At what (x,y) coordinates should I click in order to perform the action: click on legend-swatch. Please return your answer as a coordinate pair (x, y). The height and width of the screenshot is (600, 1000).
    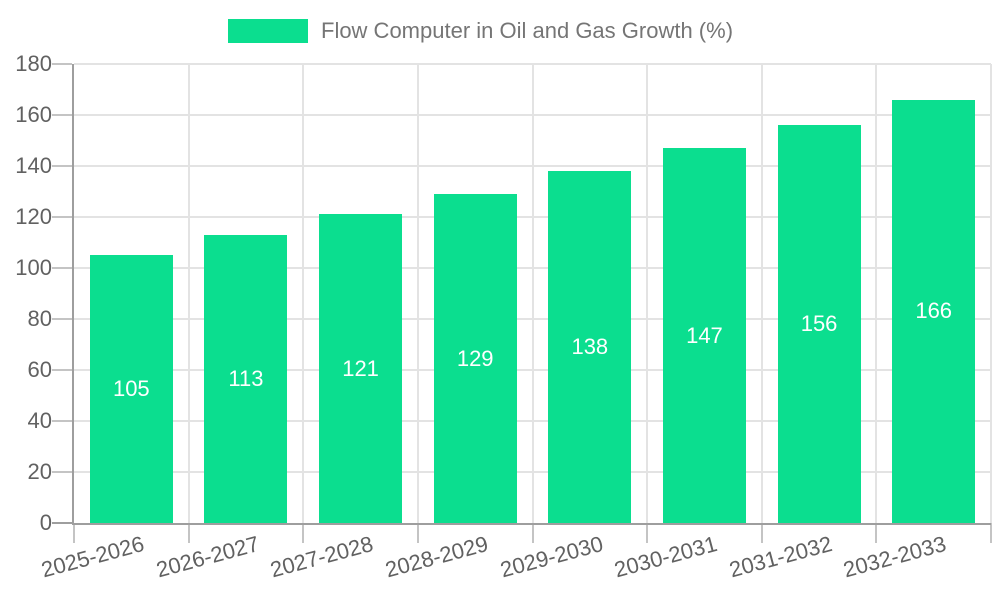
    Looking at the image, I should click on (268, 31).